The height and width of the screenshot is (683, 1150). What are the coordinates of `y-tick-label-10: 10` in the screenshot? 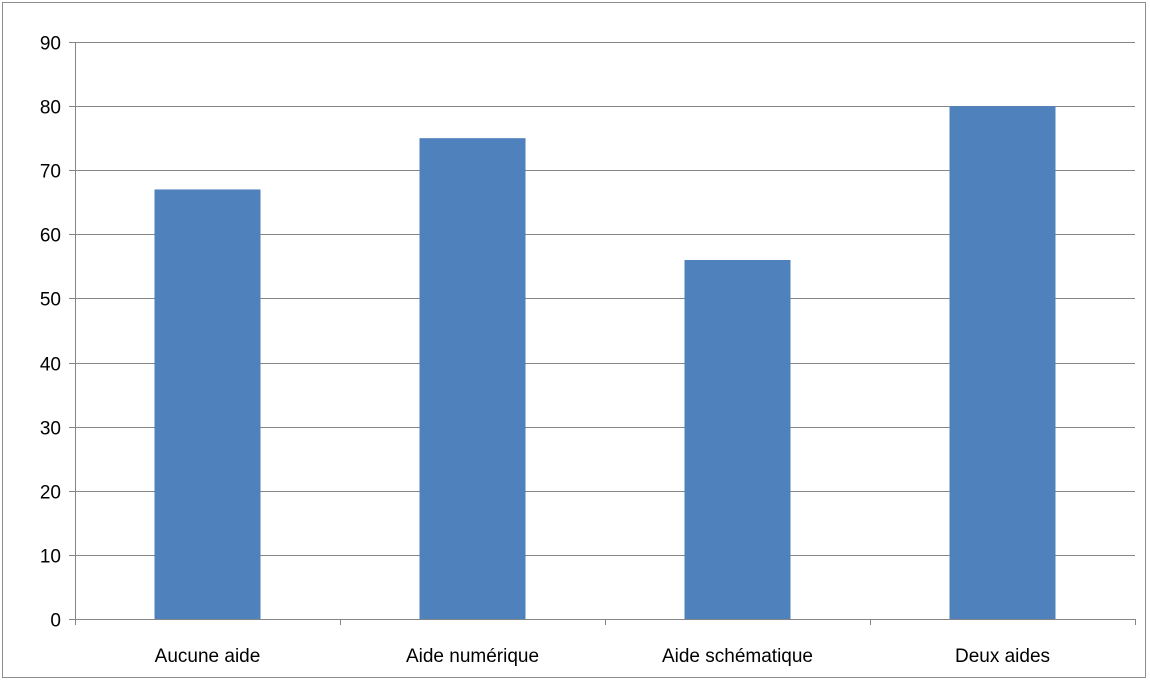 It's located at (50, 557).